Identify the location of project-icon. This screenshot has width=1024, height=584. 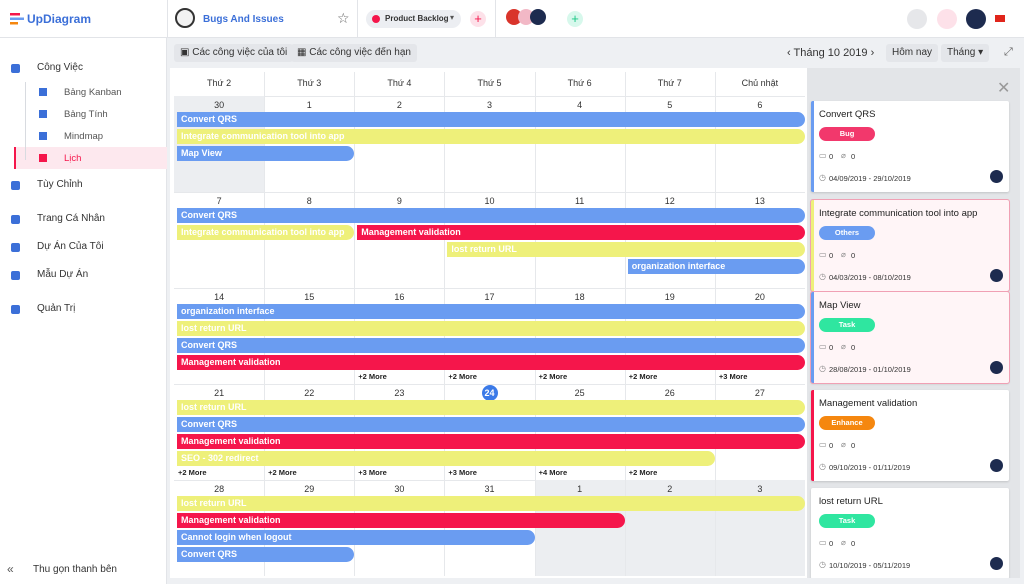
(185, 18).